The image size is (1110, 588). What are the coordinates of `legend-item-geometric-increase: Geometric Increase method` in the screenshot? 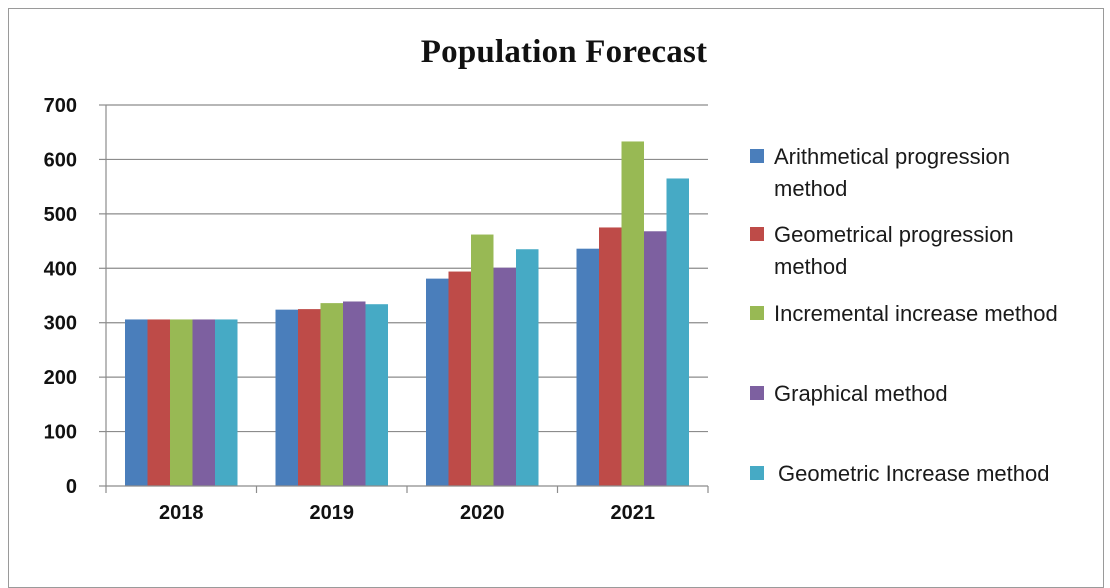 It's located at (929, 474).